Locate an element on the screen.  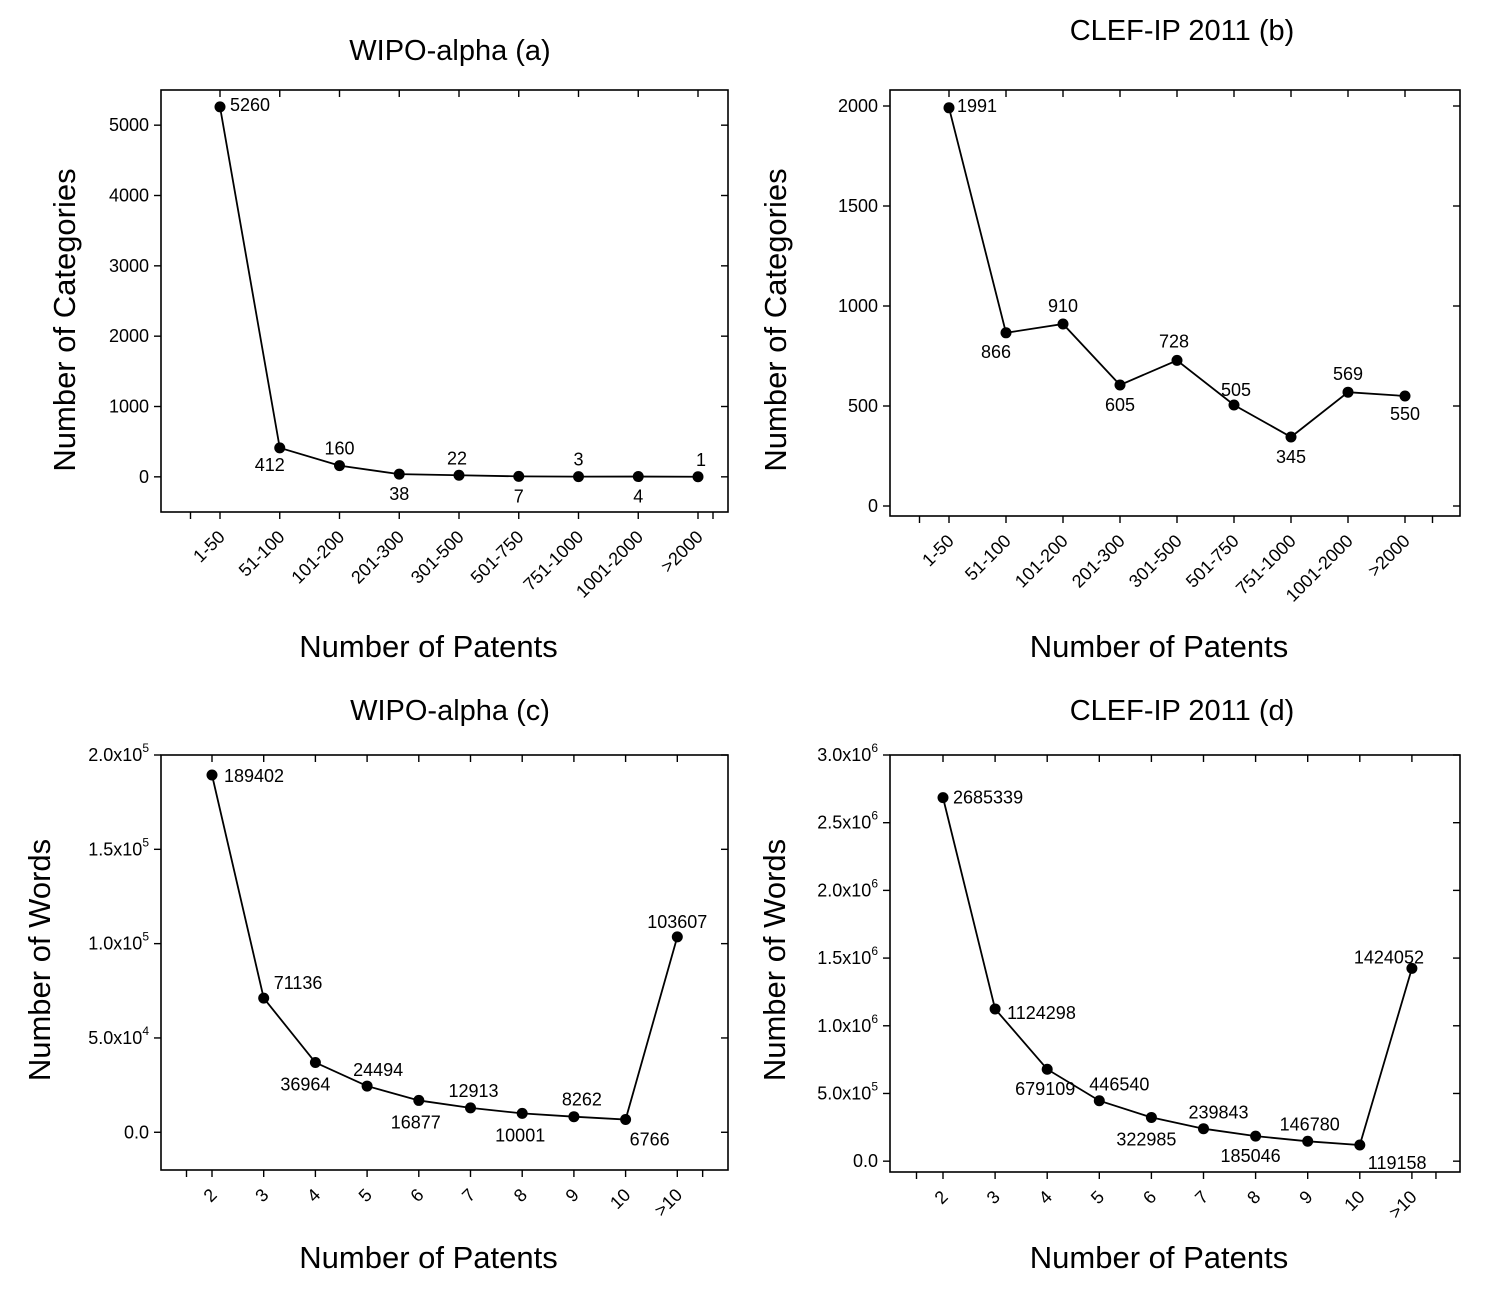
x-tick-label: 2 is located at coordinates (210, 1195).